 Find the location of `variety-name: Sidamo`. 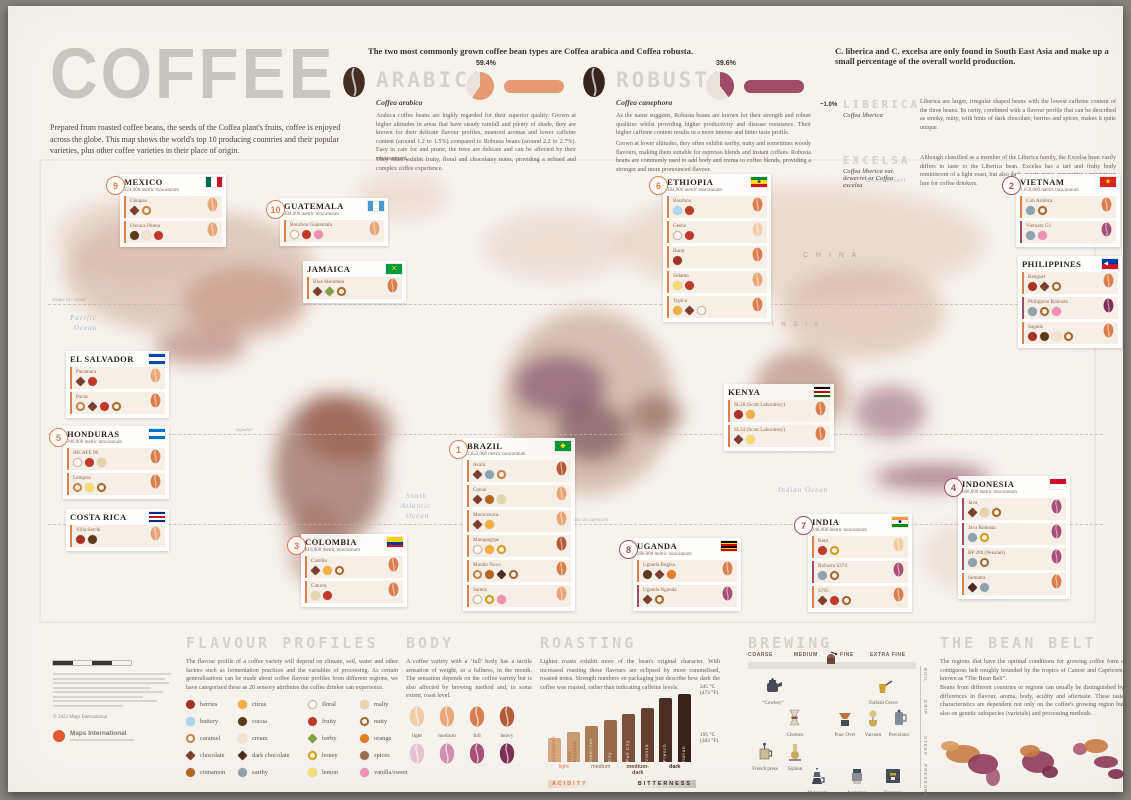

variety-name: Sidamo is located at coordinates (681, 276).